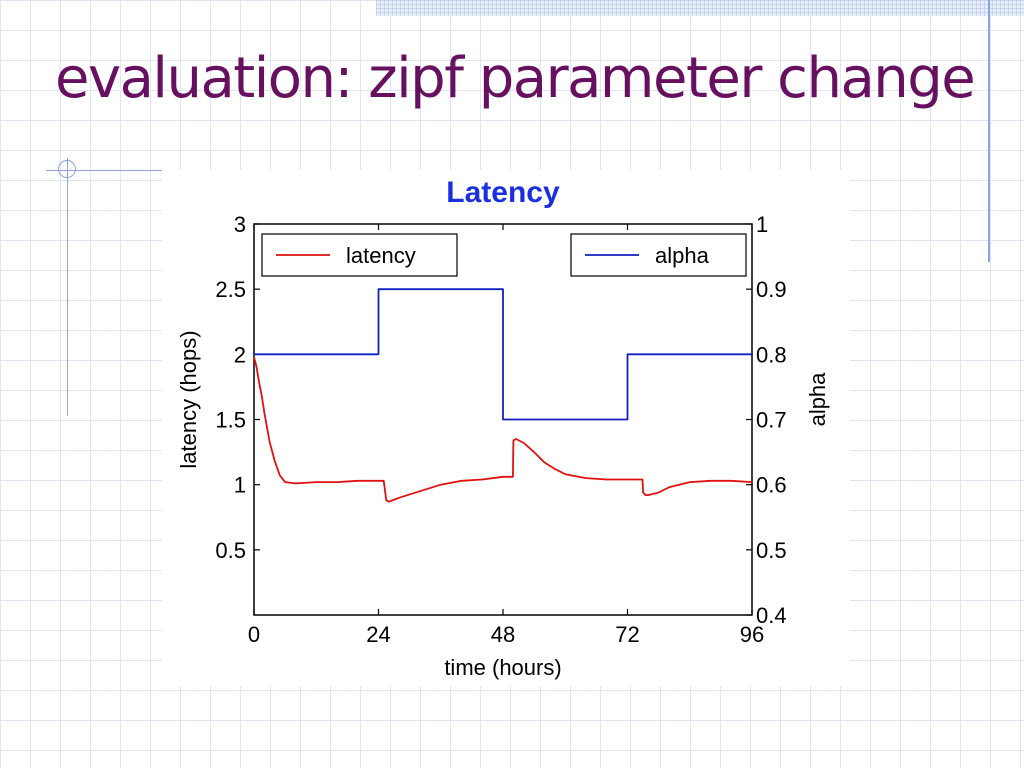 The image size is (1024, 768). What do you see at coordinates (503, 634) in the screenshot?
I see `x-tick-label: 48` at bounding box center [503, 634].